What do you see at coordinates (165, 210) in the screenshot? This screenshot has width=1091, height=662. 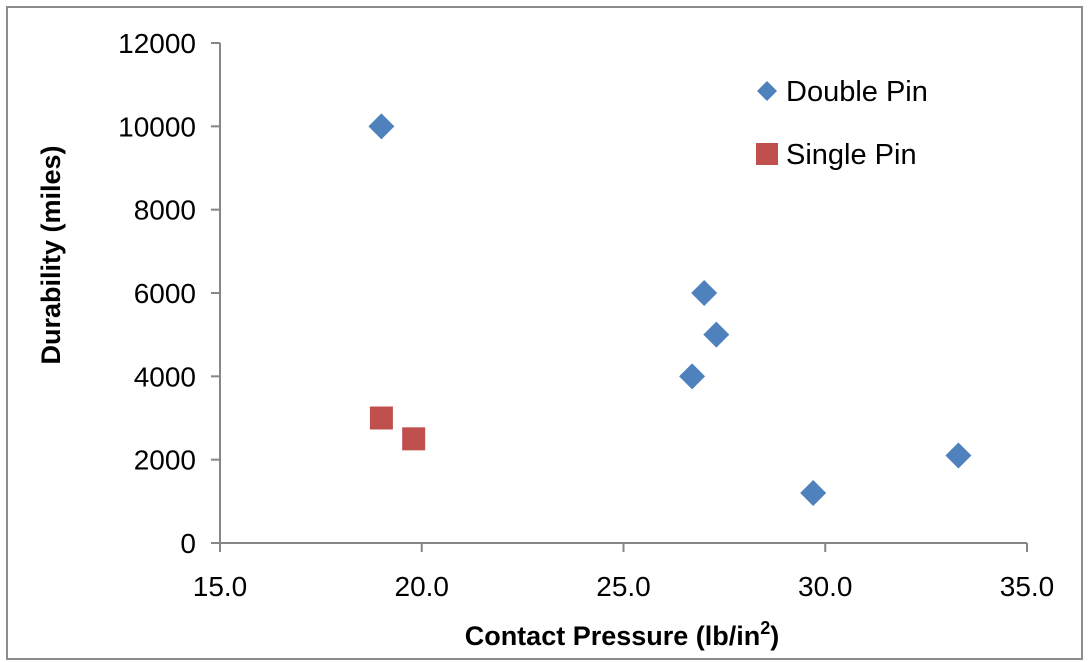 I see `y-tick-label: 8000` at bounding box center [165, 210].